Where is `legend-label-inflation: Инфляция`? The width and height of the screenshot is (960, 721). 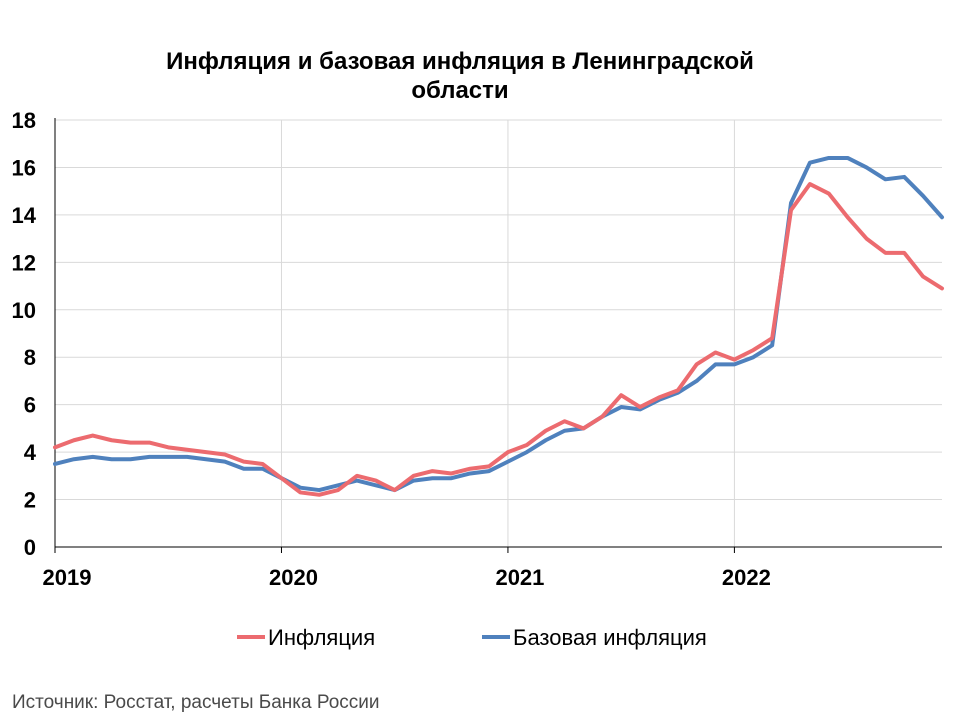 legend-label-inflation: Инфляция is located at coordinates (321, 637).